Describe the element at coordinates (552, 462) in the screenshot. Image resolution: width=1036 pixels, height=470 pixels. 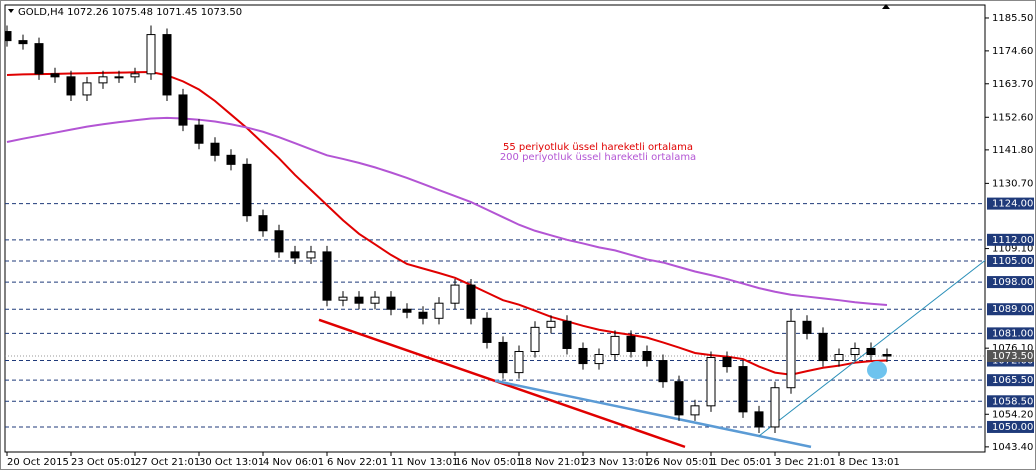
I see `x-tick-label: 18 Nov 21:01` at that location.